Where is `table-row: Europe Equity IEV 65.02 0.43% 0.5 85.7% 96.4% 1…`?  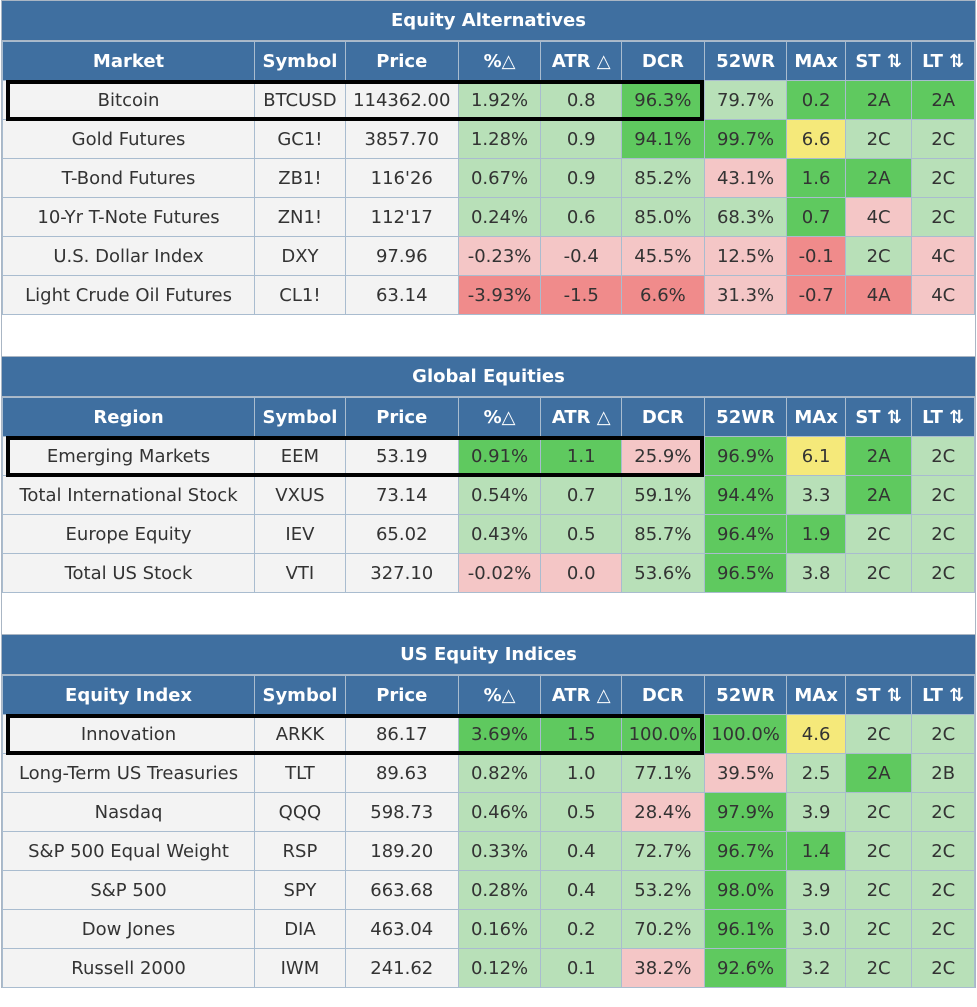
table-row: Europe Equity IEV 65.02 0.43% 0.5 85.7% 96.4% 1… is located at coordinates (488, 534).